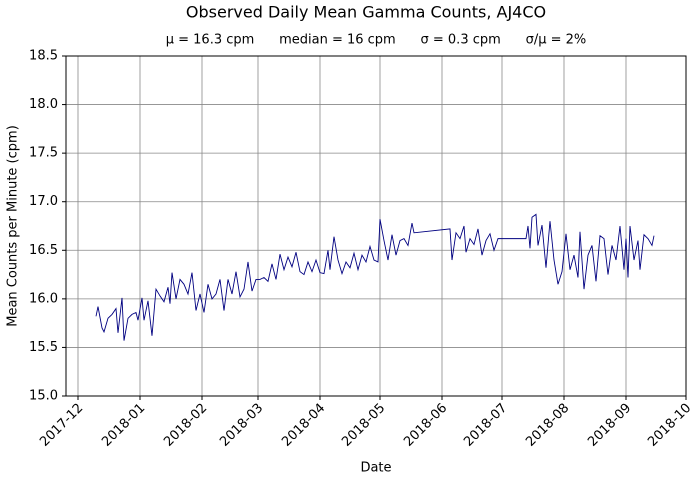 The width and height of the screenshot is (692, 482). I want to click on y-tick-label: 16.5, so click(43, 250).